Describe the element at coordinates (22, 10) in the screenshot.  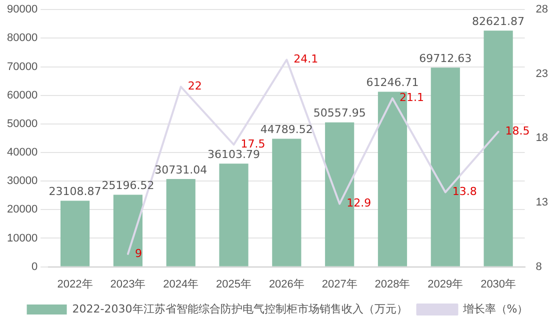
I see `y-tick-label: 90000` at that location.